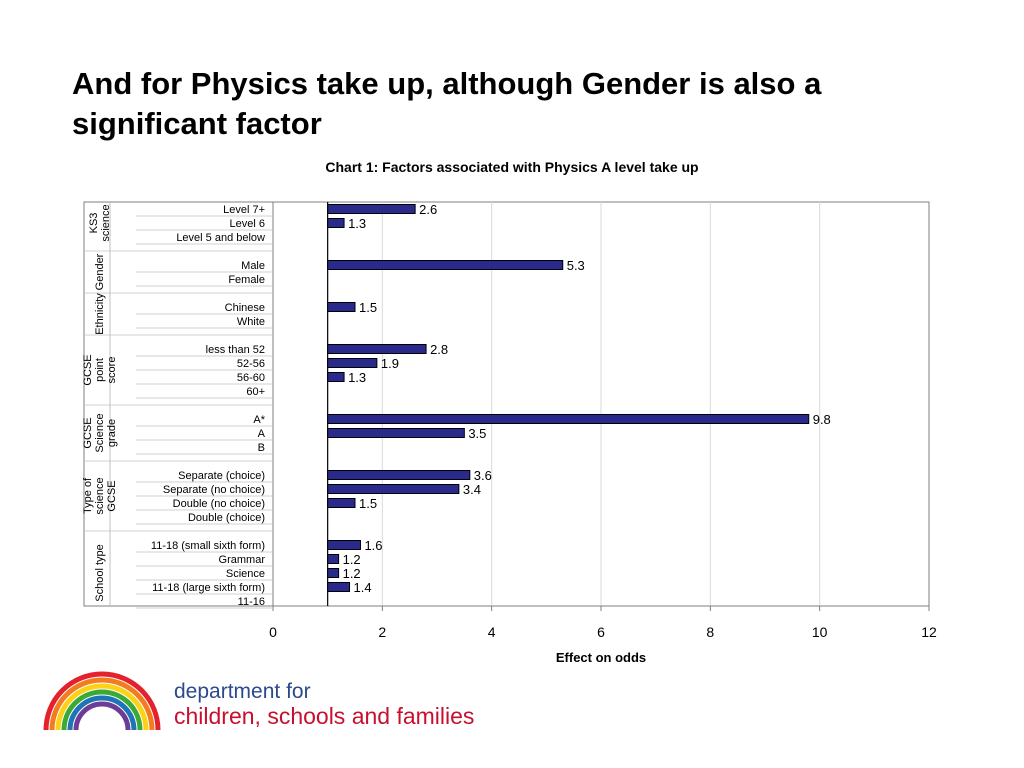  I want to click on data-label: 3.6, so click(483, 475).